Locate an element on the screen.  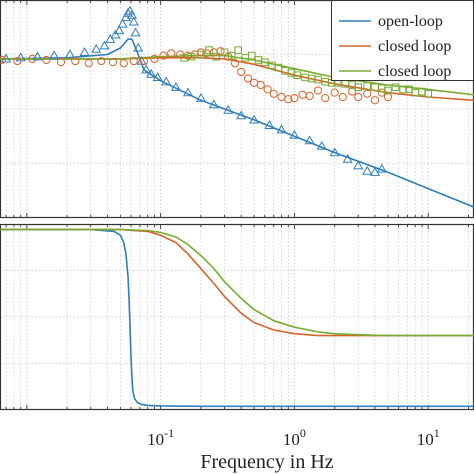
legend: open-loop closed loop closed loop is located at coordinates (402, 40).